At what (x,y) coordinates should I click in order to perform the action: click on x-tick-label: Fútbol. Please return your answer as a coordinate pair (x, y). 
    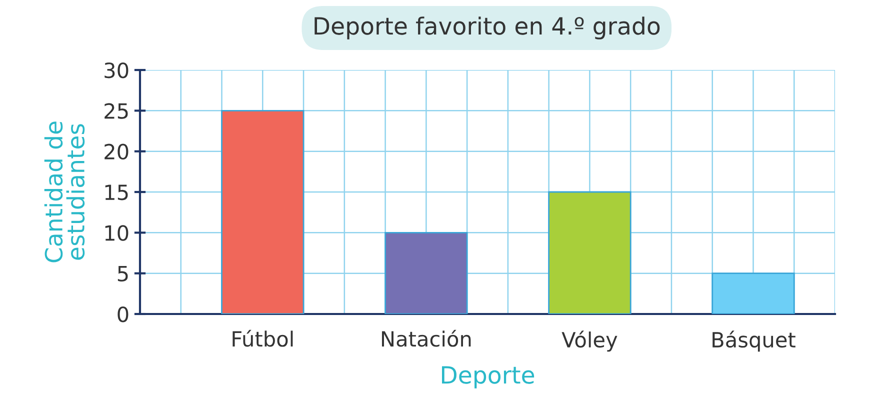
    Looking at the image, I should click on (262, 338).